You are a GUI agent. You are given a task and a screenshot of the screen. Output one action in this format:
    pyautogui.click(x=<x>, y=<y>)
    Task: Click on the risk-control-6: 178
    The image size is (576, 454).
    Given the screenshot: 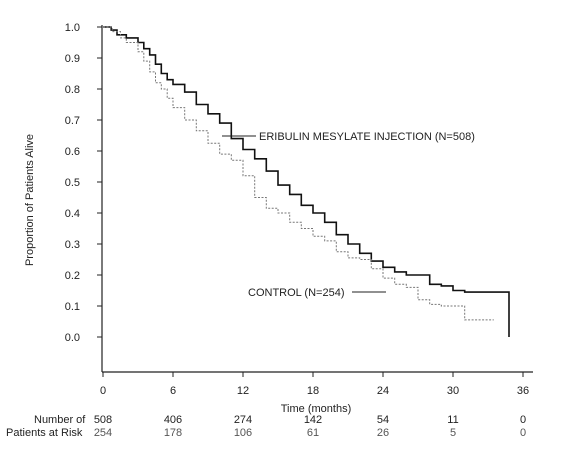 What is the action you would take?
    pyautogui.click(x=173, y=433)
    